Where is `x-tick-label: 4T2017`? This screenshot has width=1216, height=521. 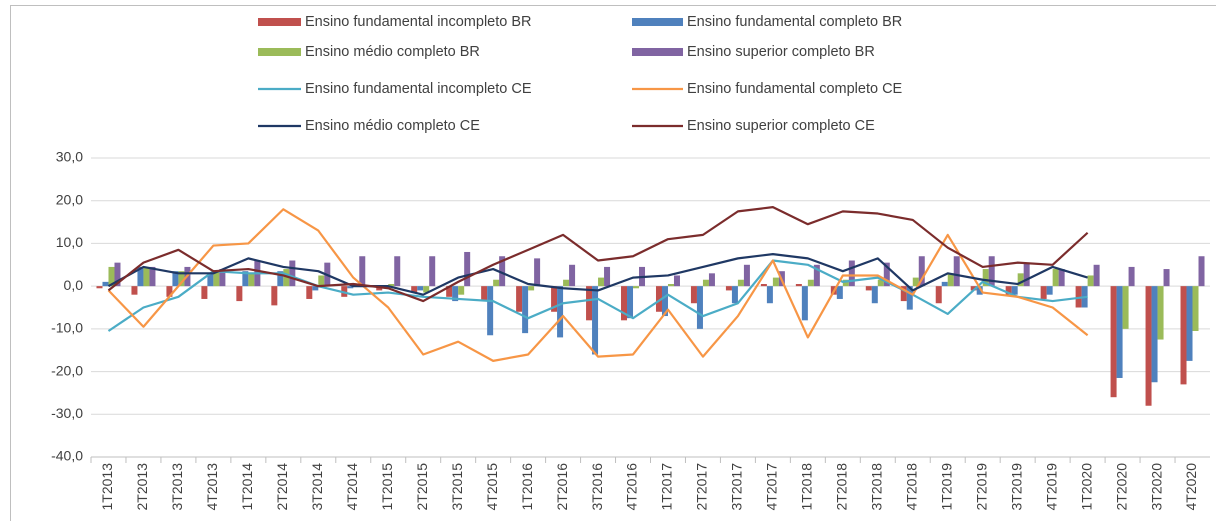
x-tick-label: 4T2017 is located at coordinates (772, 487).